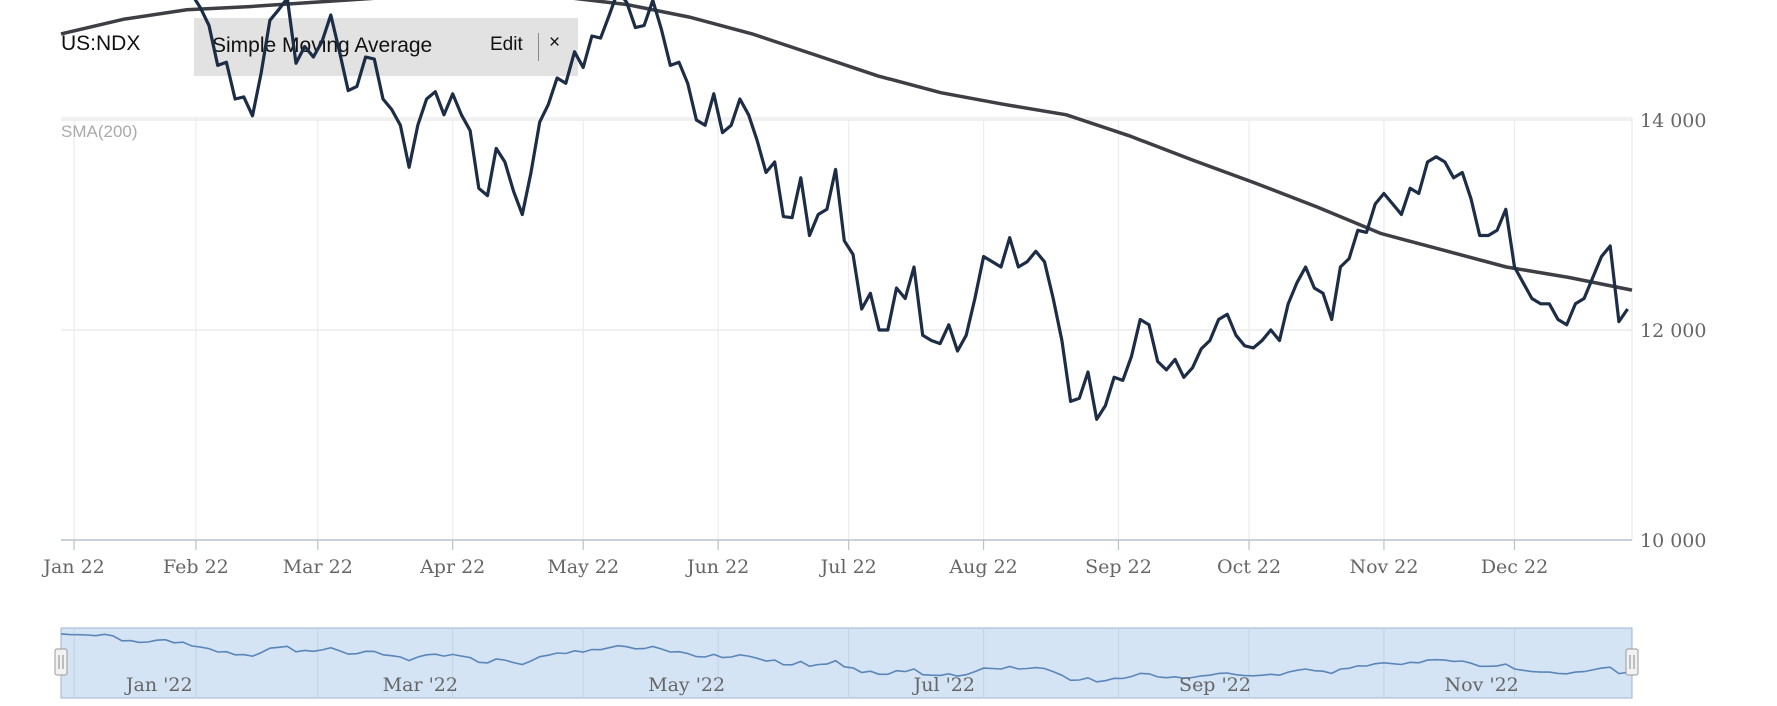 The image size is (1777, 706). I want to click on navigator-grid, so click(794, 663).